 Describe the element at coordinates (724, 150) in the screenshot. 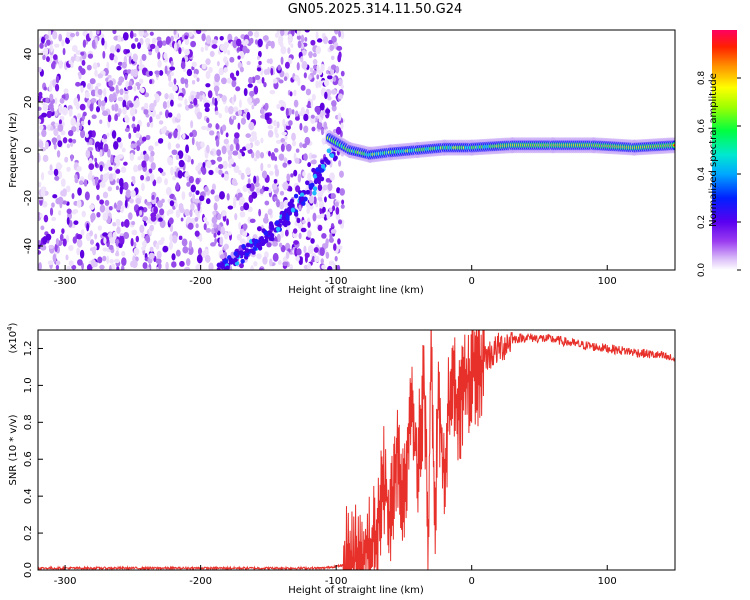

I see `colorbar-gradient` at that location.